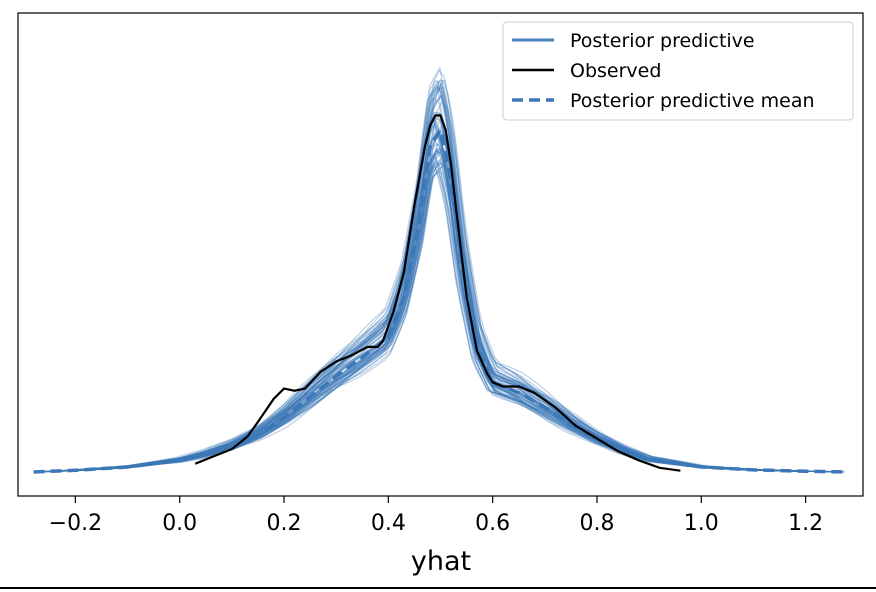 The height and width of the screenshot is (592, 876). I want to click on x-tick-label: 0.2, so click(284, 523).